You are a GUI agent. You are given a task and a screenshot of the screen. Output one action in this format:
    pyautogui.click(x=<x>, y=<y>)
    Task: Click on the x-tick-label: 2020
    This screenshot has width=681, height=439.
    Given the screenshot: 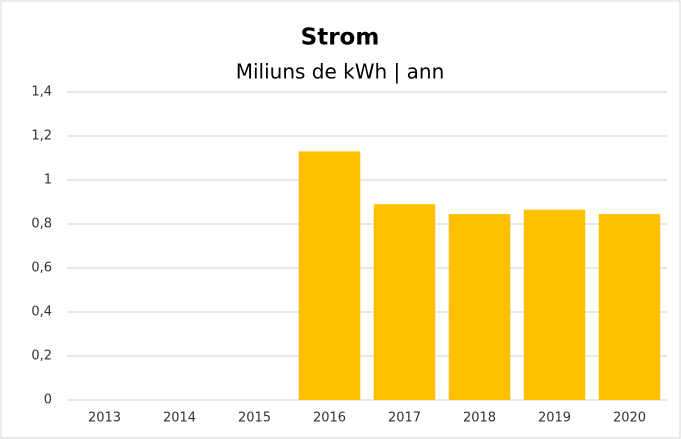 What is the action you would take?
    pyautogui.click(x=629, y=418)
    